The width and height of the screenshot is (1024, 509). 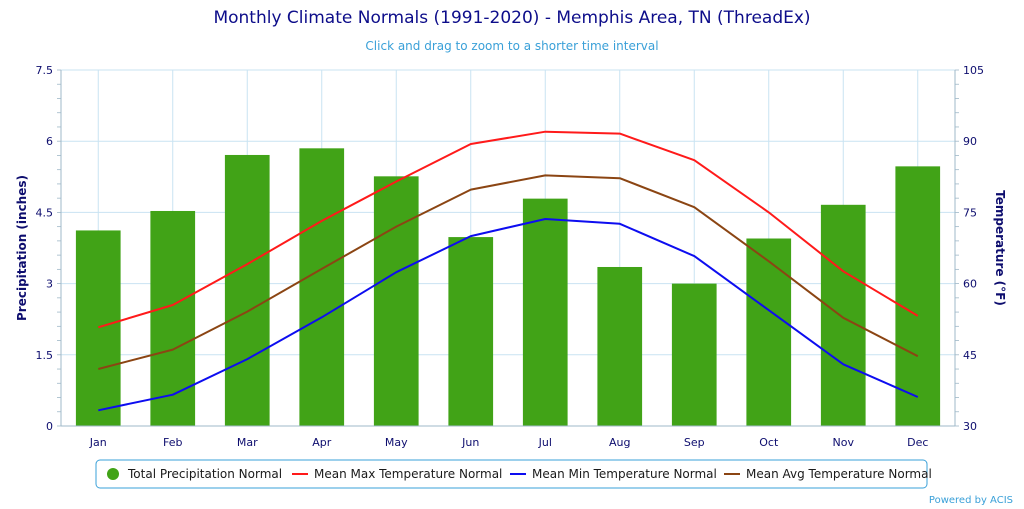 What do you see at coordinates (49, 284) in the screenshot?
I see `left-tick-label: 3` at bounding box center [49, 284].